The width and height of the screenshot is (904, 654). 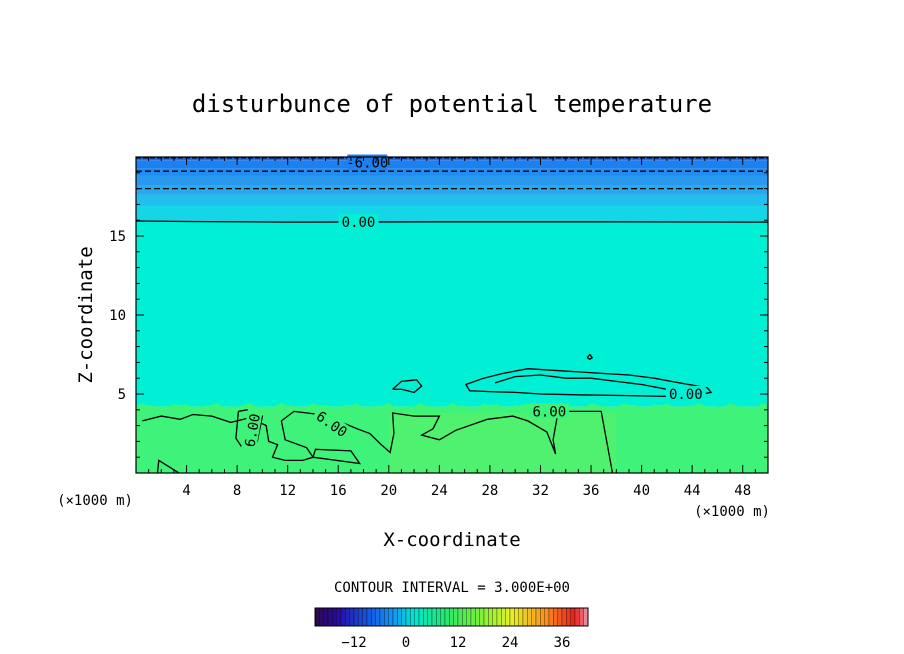 What do you see at coordinates (186, 491) in the screenshot?
I see `x-tick-label: 4` at bounding box center [186, 491].